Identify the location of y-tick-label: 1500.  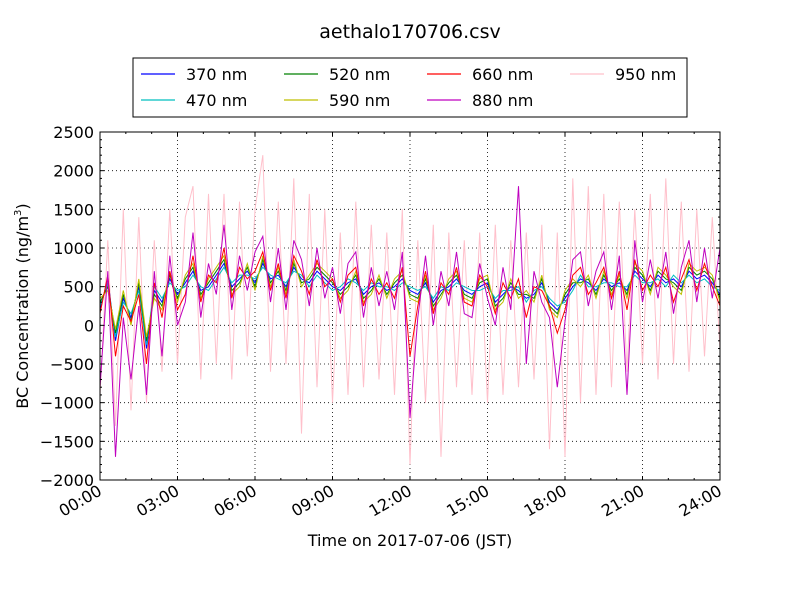
(73, 209).